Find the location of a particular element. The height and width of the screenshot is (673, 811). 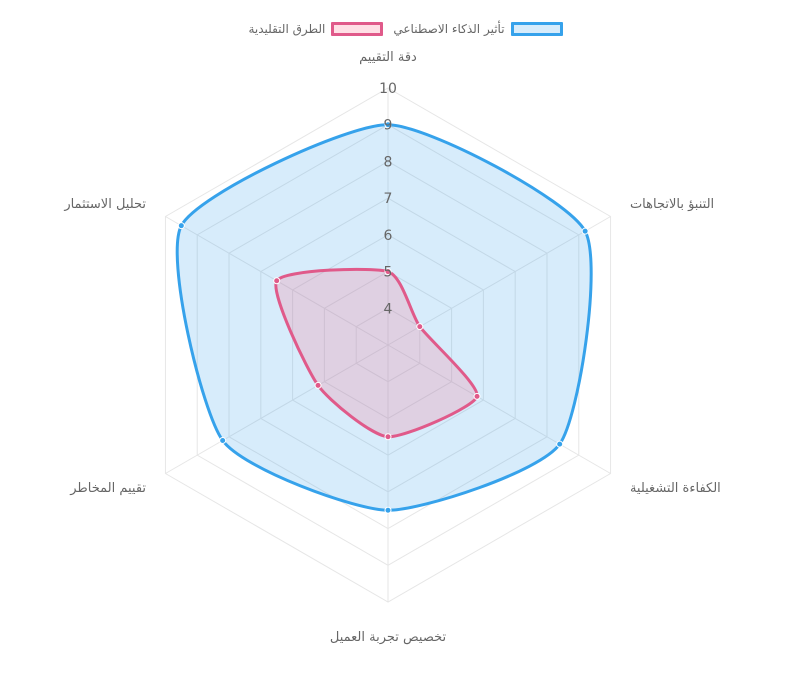

axis-label-0: دقة التقييم is located at coordinates (388, 57).